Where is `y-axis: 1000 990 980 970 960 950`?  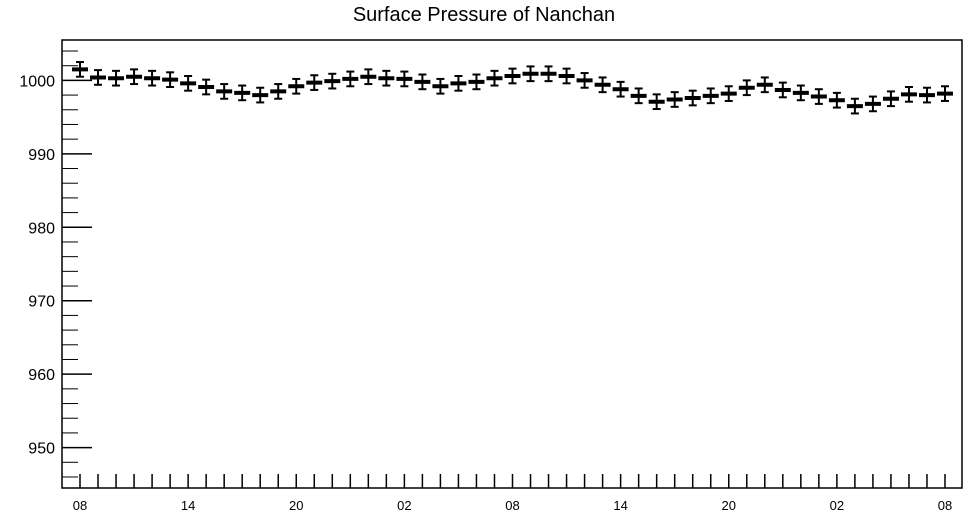 y-axis: 1000 990 980 970 960 950 is located at coordinates (55, 265).